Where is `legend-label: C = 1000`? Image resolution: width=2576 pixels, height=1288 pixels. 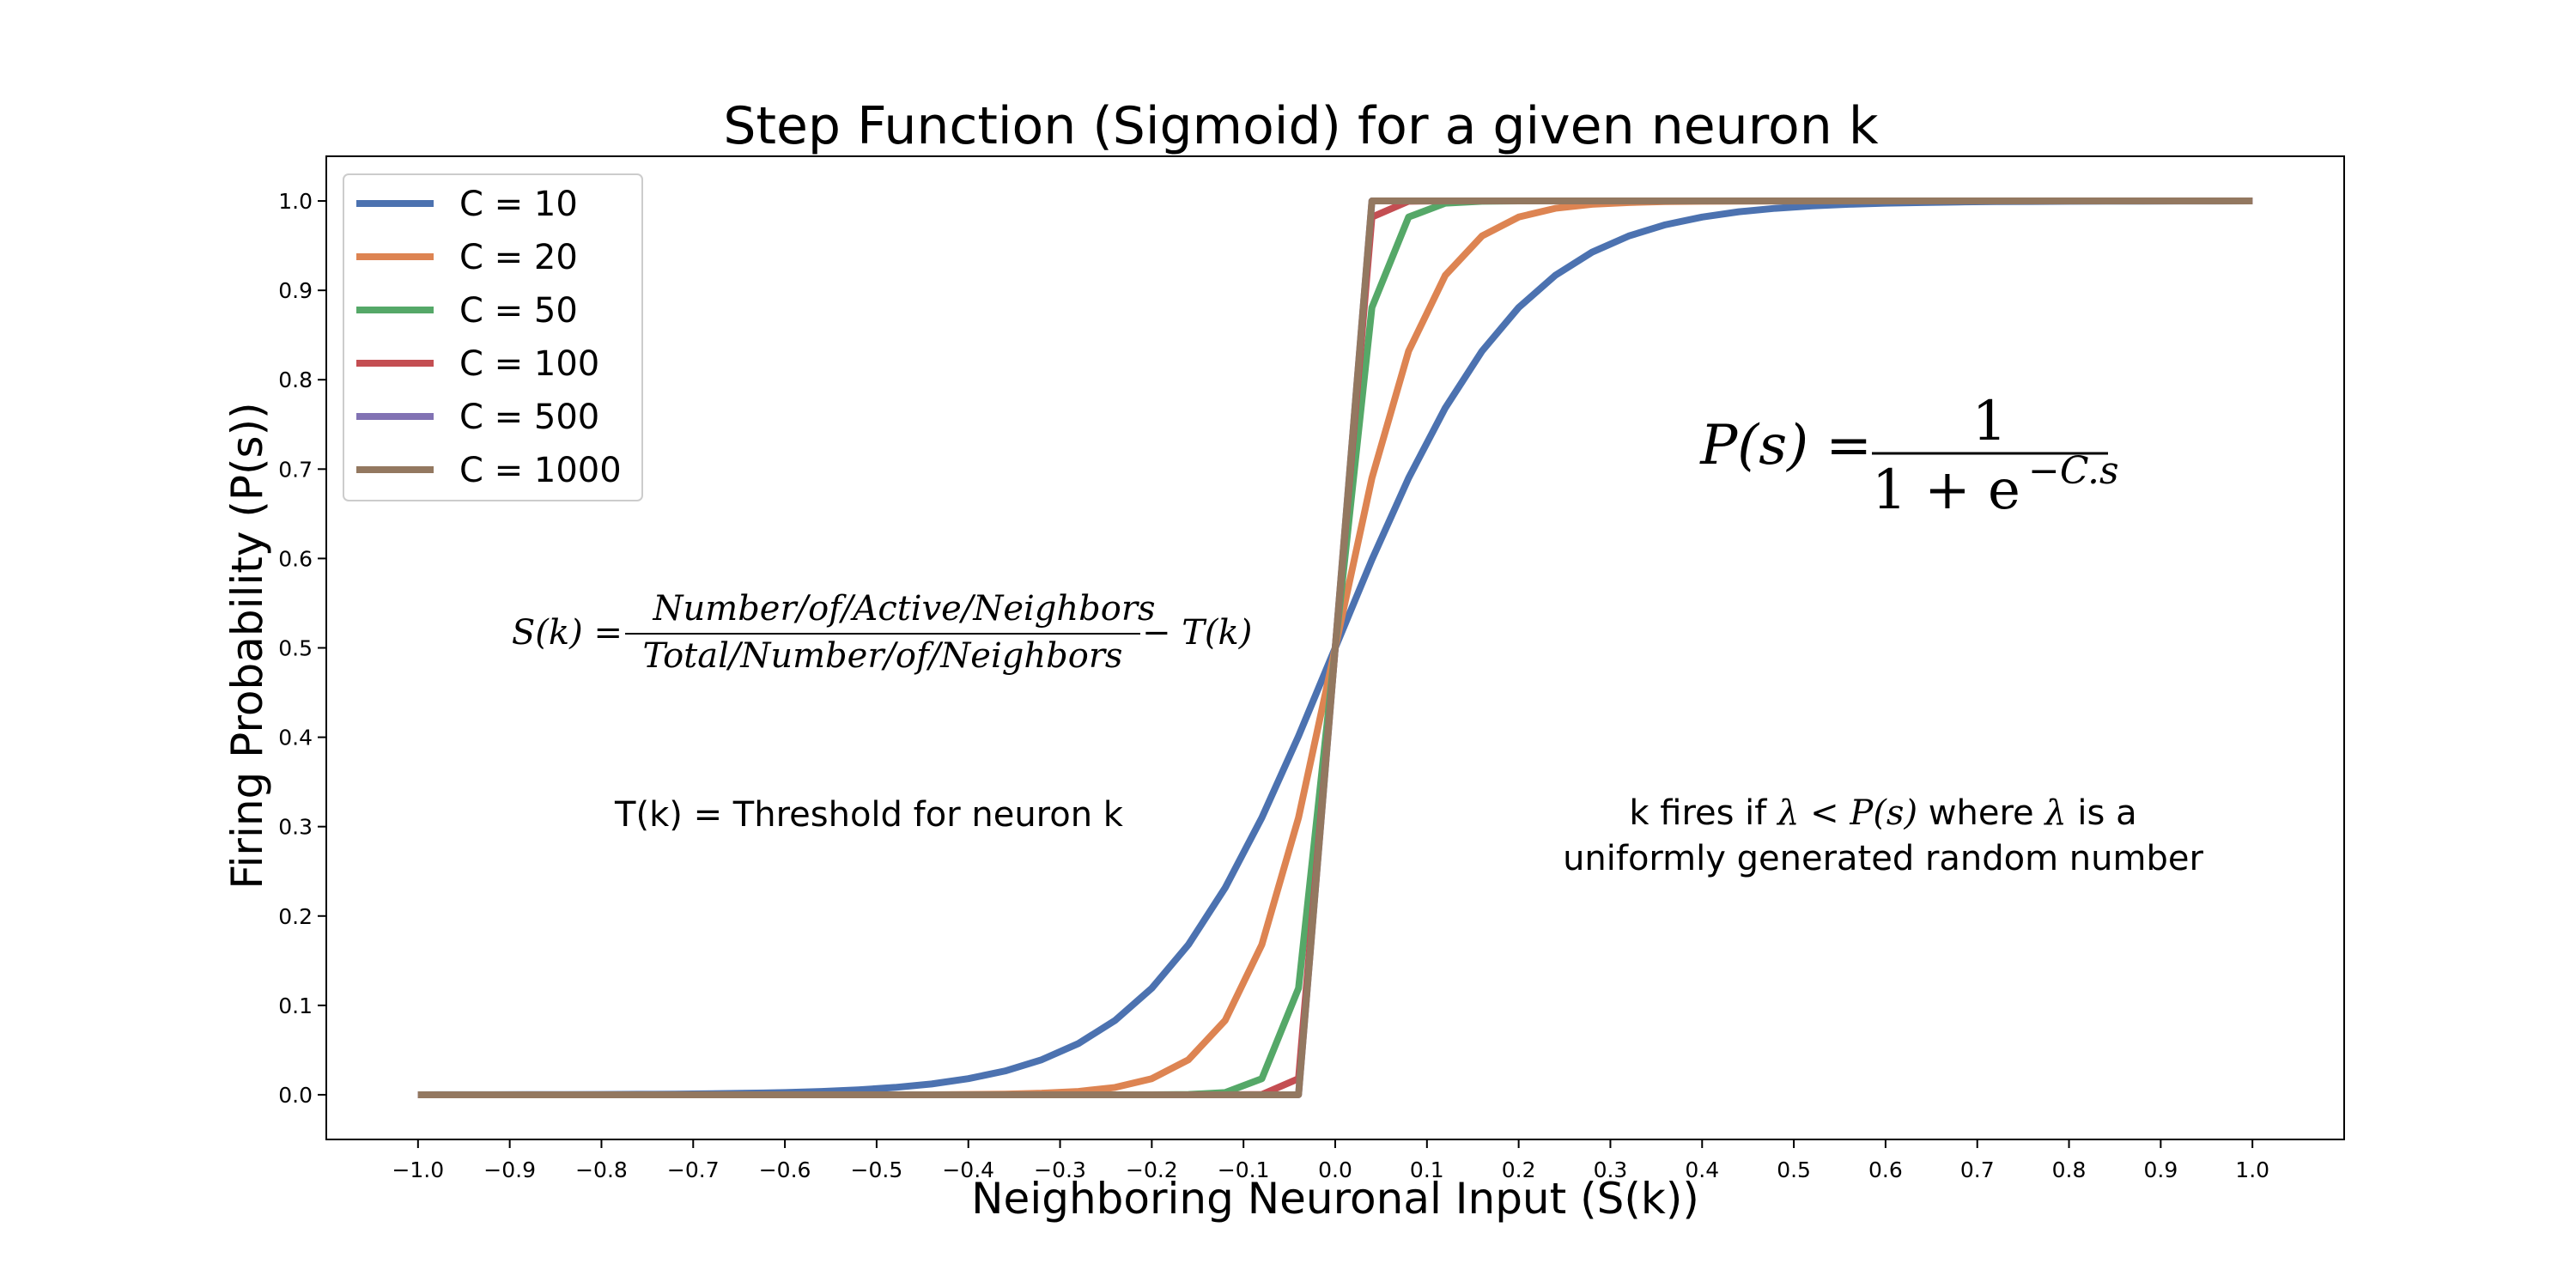
legend-label: C = 1000 is located at coordinates (541, 470).